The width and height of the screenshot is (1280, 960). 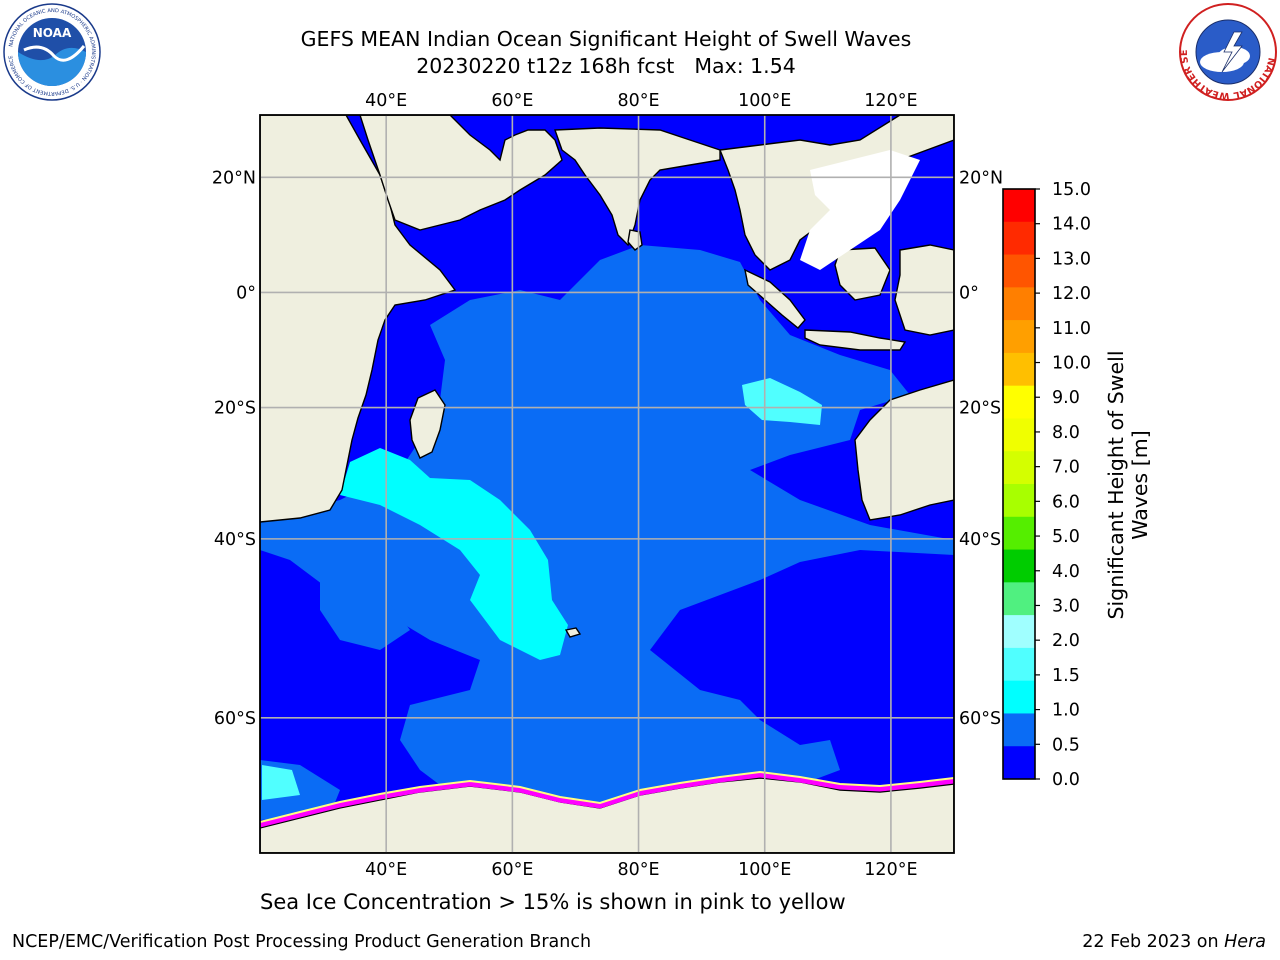 I want to click on noaa-logo-text: NOAA, so click(x=52, y=33).